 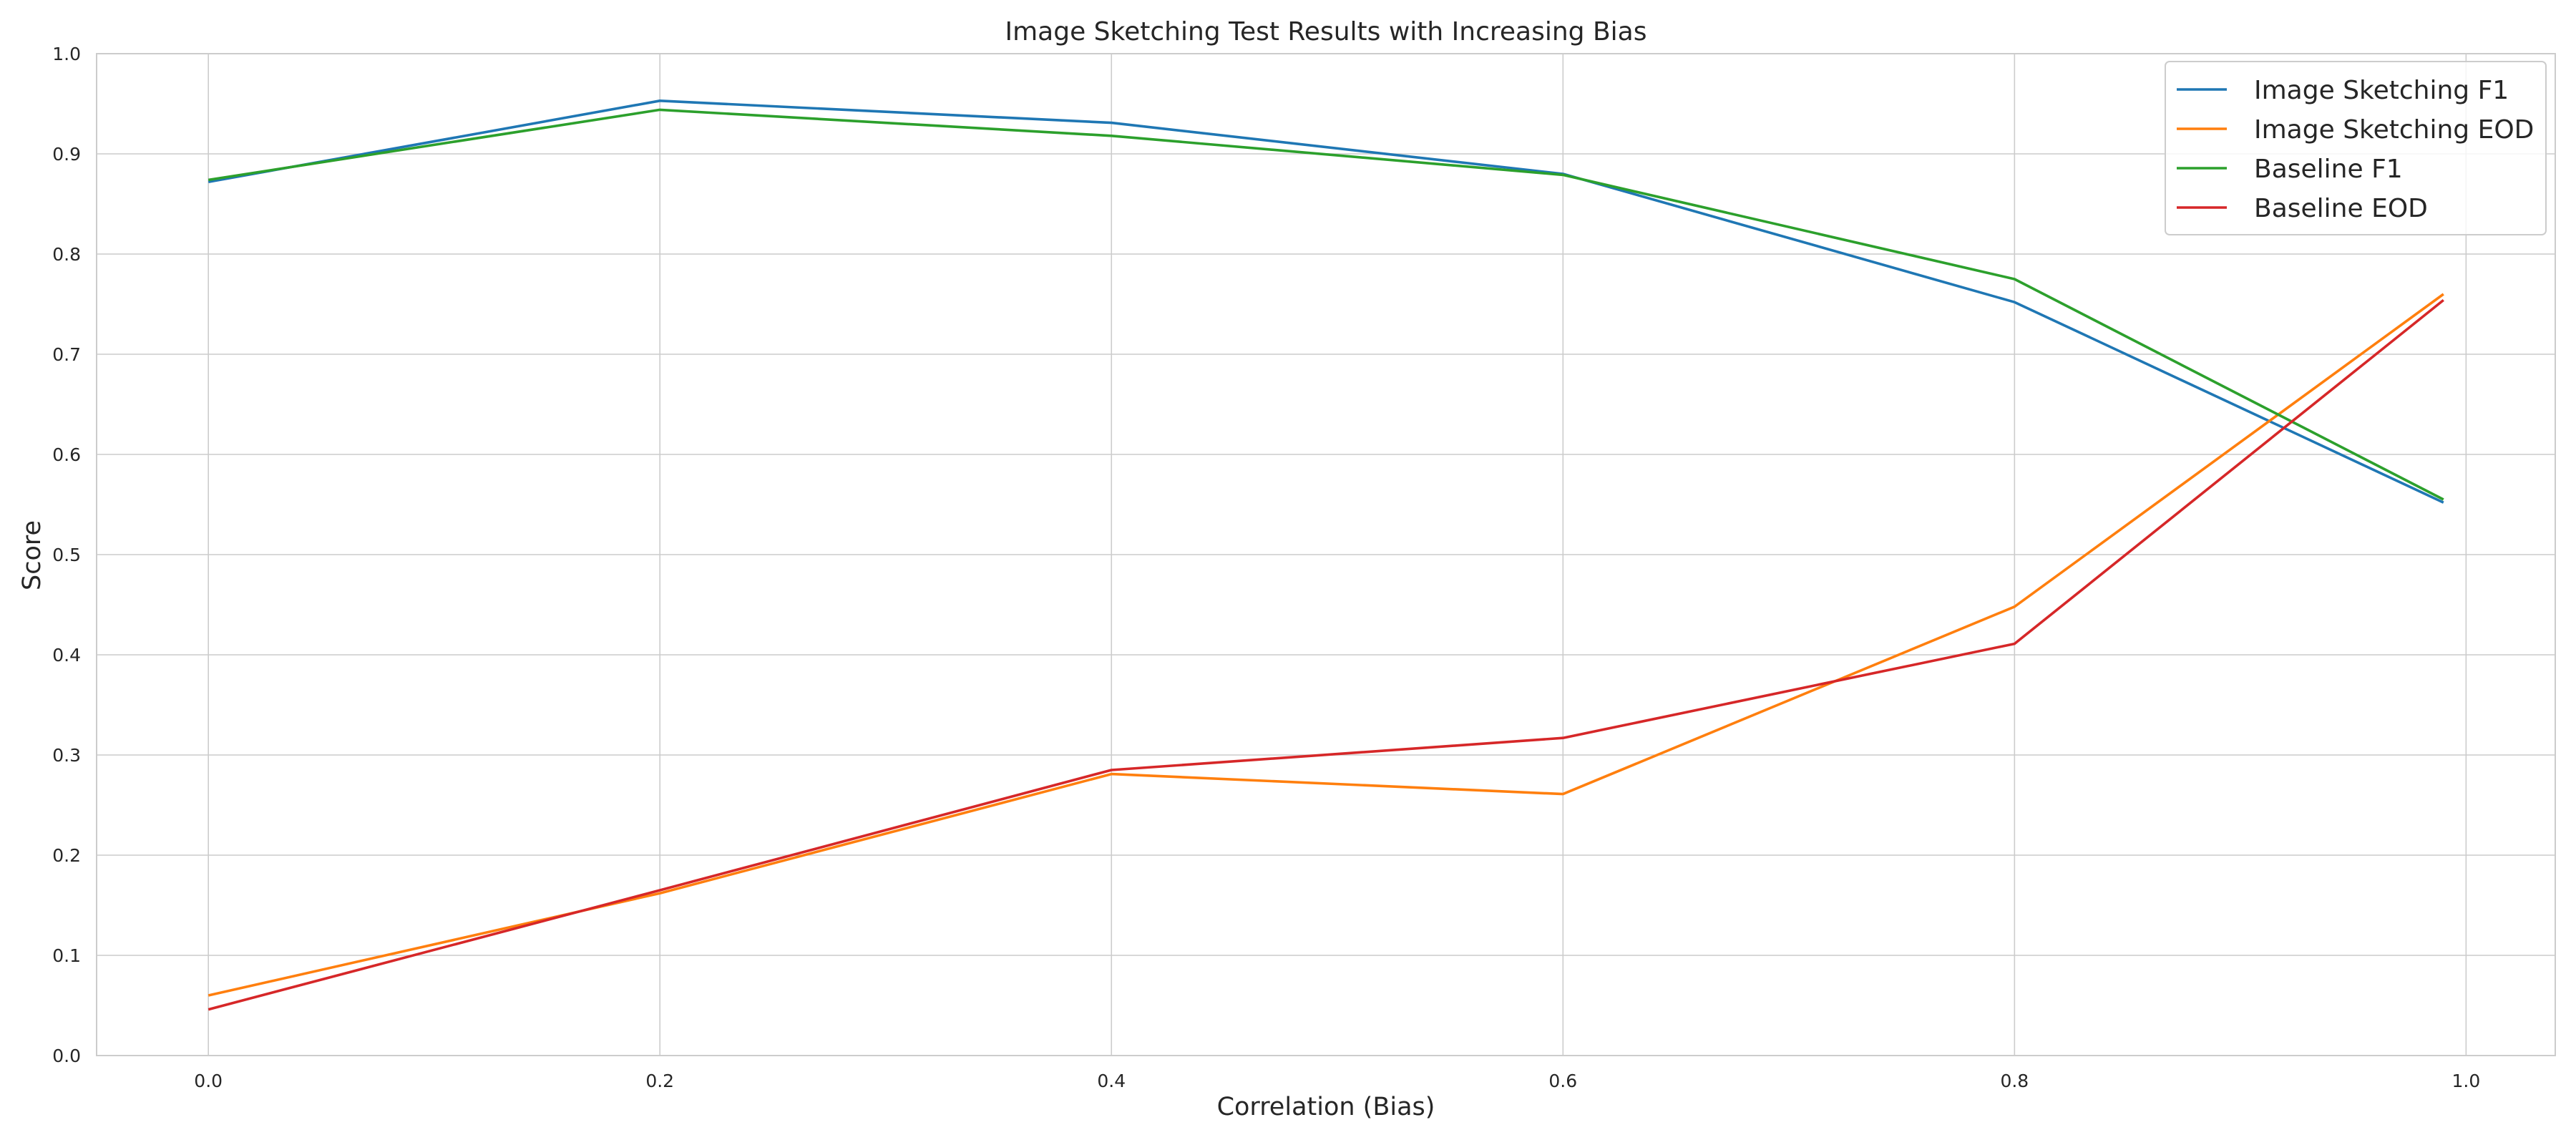 What do you see at coordinates (66, 354) in the screenshot?
I see `y-tick-label: 0.7` at bounding box center [66, 354].